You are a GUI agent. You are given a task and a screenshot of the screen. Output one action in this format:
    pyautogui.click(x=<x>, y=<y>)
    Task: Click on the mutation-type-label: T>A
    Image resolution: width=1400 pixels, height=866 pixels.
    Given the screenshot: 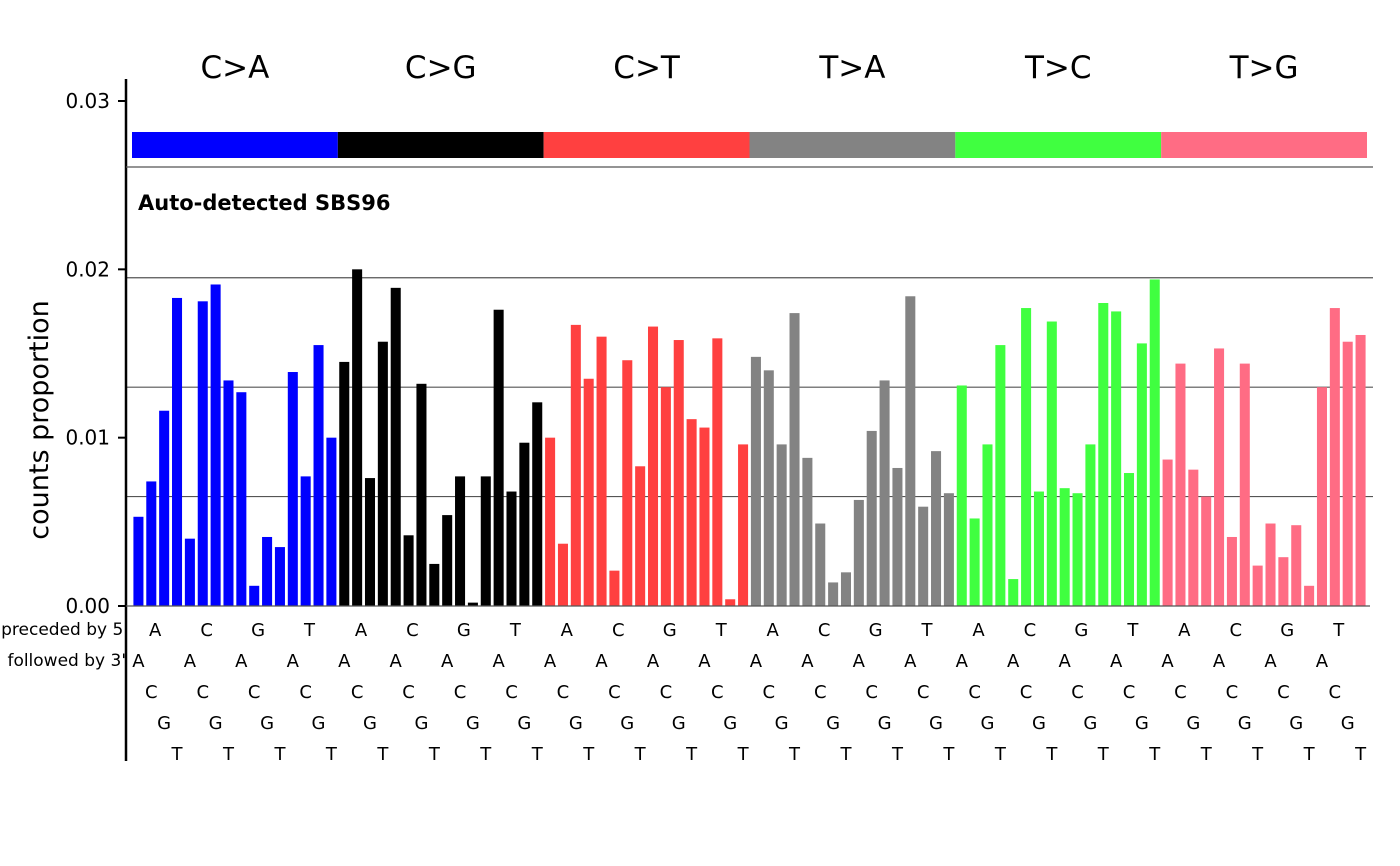 What is the action you would take?
    pyautogui.click(x=851, y=68)
    